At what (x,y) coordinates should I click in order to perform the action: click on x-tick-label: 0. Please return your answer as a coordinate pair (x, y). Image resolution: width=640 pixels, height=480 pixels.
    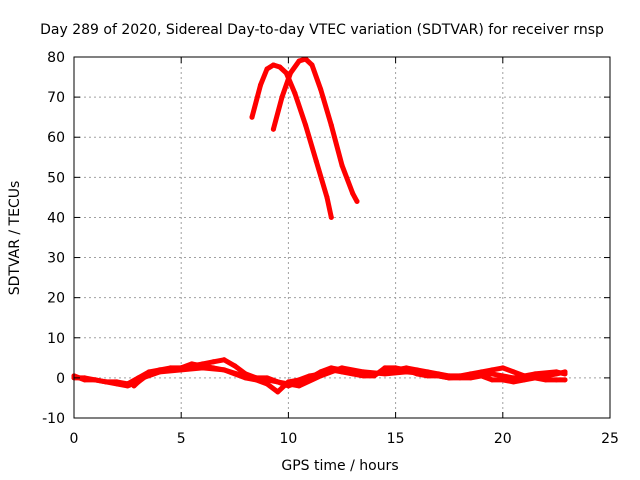
    Looking at the image, I should click on (74, 439).